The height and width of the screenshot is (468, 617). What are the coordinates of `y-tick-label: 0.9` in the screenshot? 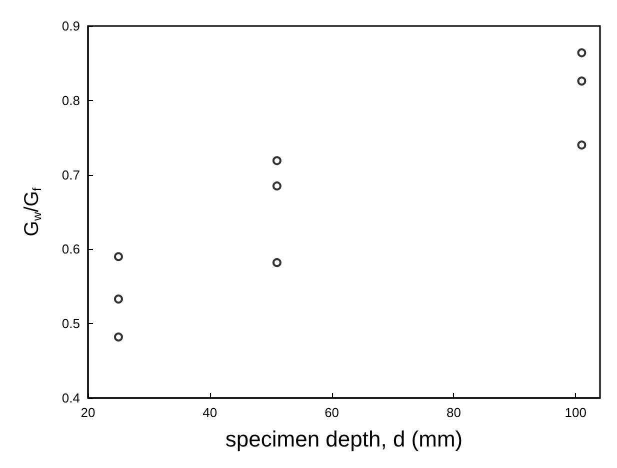 It's located at (71, 26).